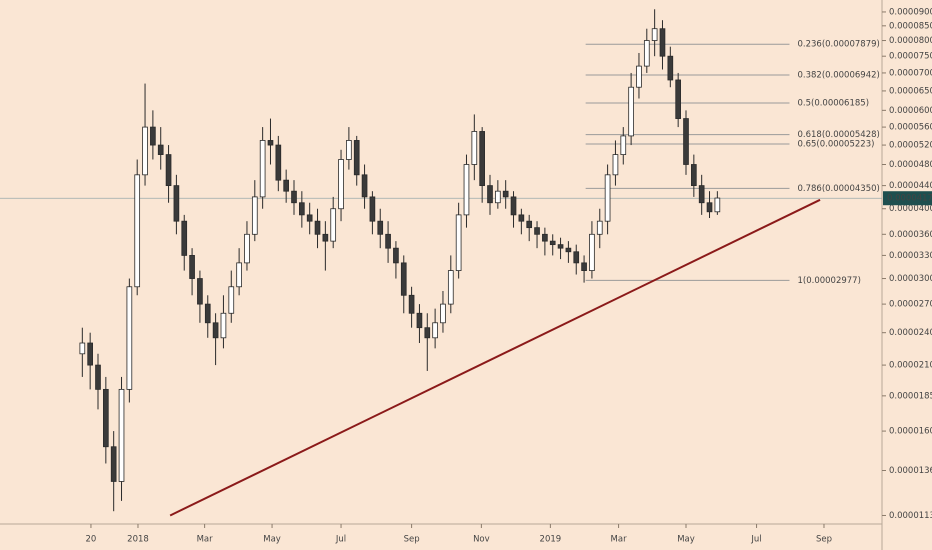 The height and width of the screenshot is (550, 932). I want to click on fib-label: 0.382(0.00006942), so click(838, 75).